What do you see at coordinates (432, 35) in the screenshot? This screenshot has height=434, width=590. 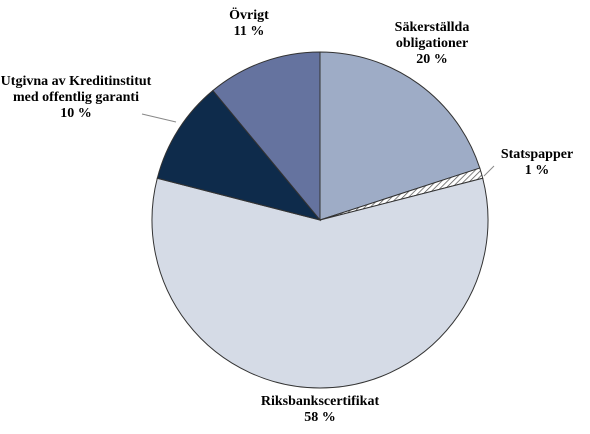 I see `category-label: Säkerställda obligationer` at bounding box center [432, 35].